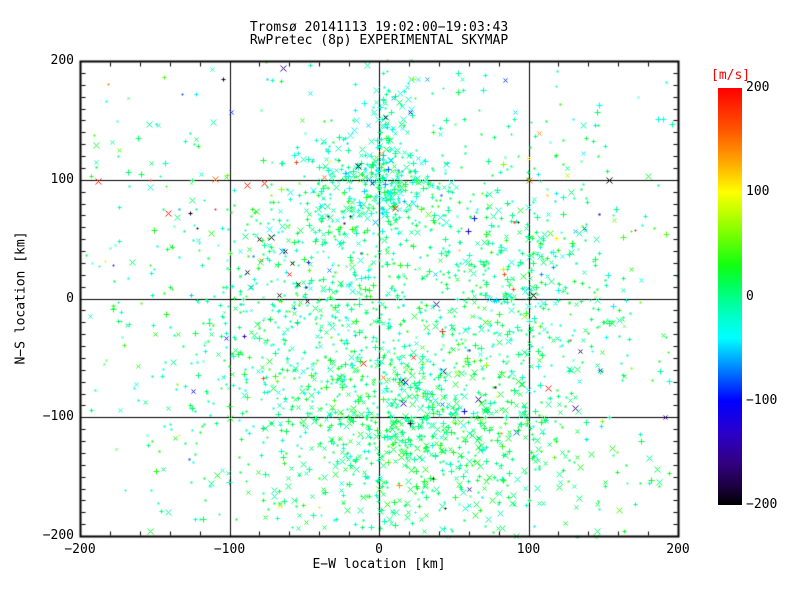  What do you see at coordinates (379, 27) in the screenshot?
I see `plot-title: Tromsø 20141113 19:02:00−19:03:43` at bounding box center [379, 27].